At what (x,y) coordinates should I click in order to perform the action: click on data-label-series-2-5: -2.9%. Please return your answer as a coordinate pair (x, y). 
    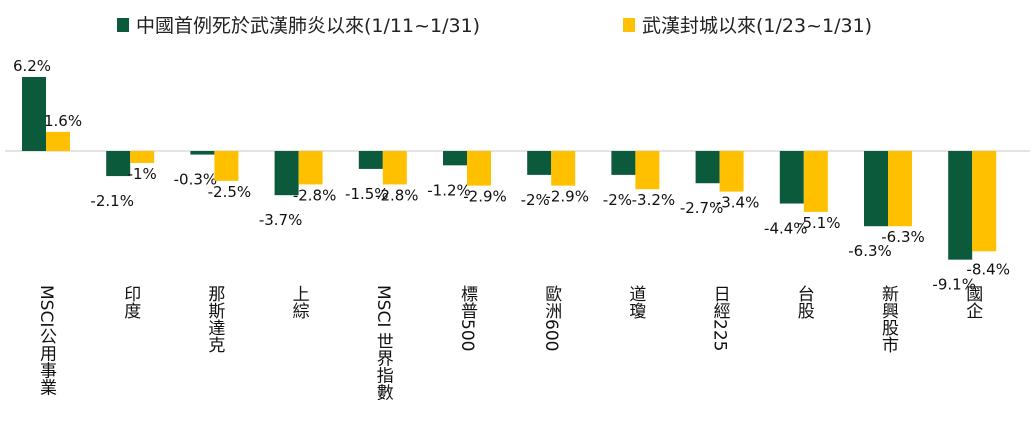
    Looking at the image, I should click on (485, 197).